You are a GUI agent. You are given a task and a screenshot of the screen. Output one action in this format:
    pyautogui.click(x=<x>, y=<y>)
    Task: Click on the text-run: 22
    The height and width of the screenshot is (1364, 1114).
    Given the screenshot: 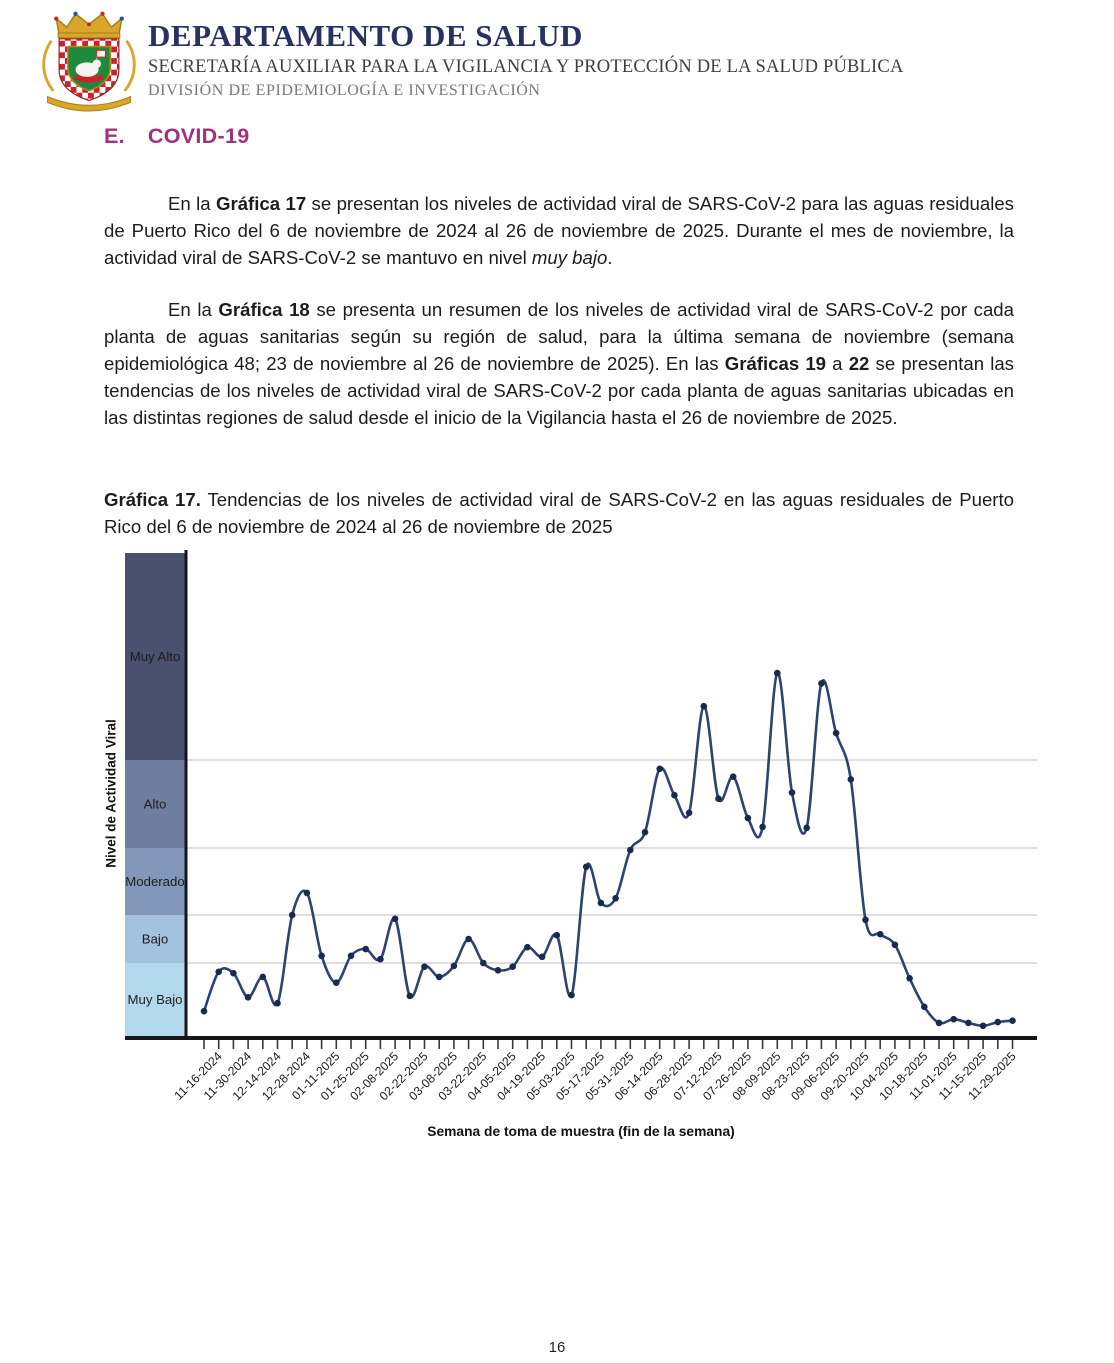 What is the action you would take?
    pyautogui.click(x=859, y=363)
    